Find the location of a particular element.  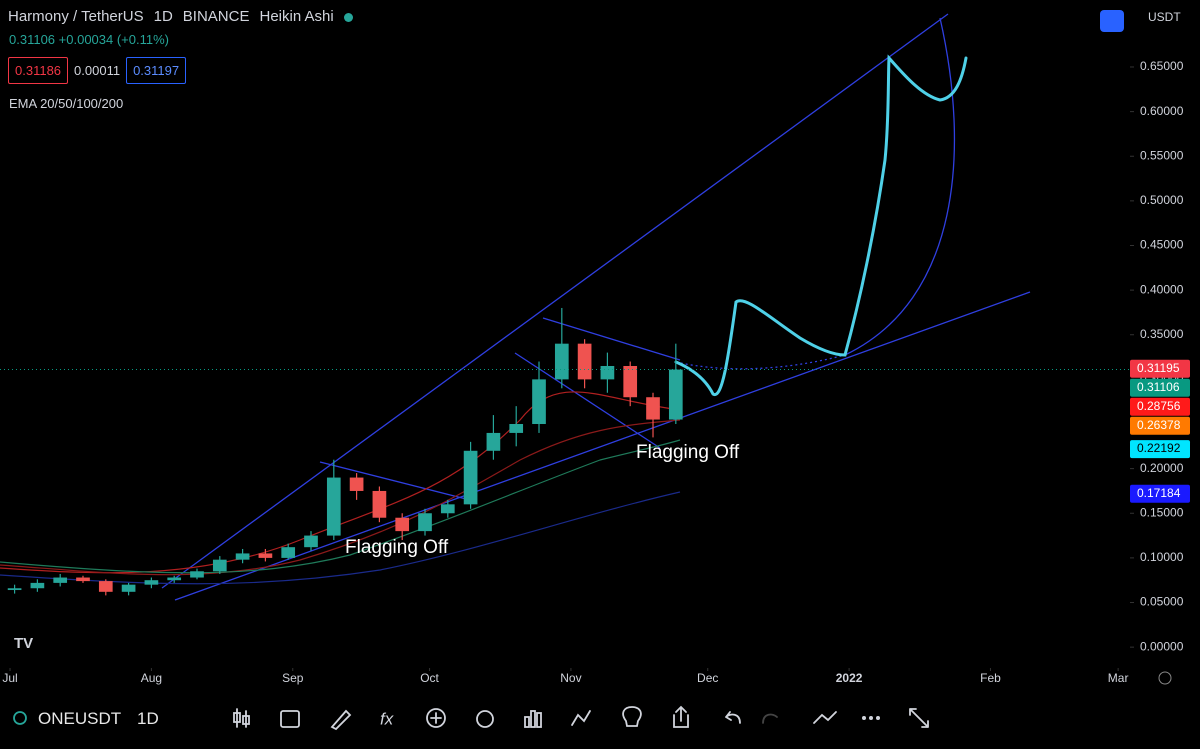

x-tick-label: Mar is located at coordinates (1118, 678).